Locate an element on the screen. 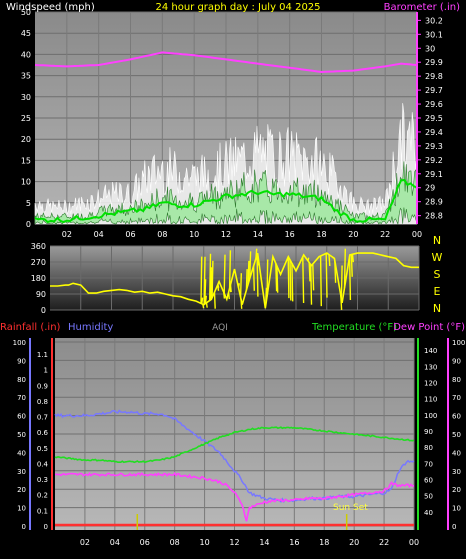 The image size is (466, 559). lower-x-tick-label: 04 is located at coordinates (115, 542).